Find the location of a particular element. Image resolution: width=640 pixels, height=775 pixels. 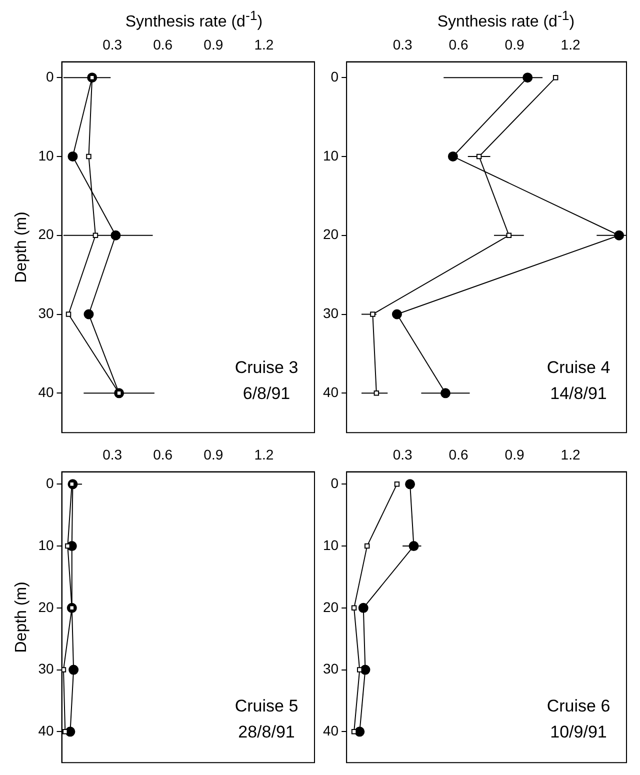

annotation: 14/8/91 is located at coordinates (578, 394).